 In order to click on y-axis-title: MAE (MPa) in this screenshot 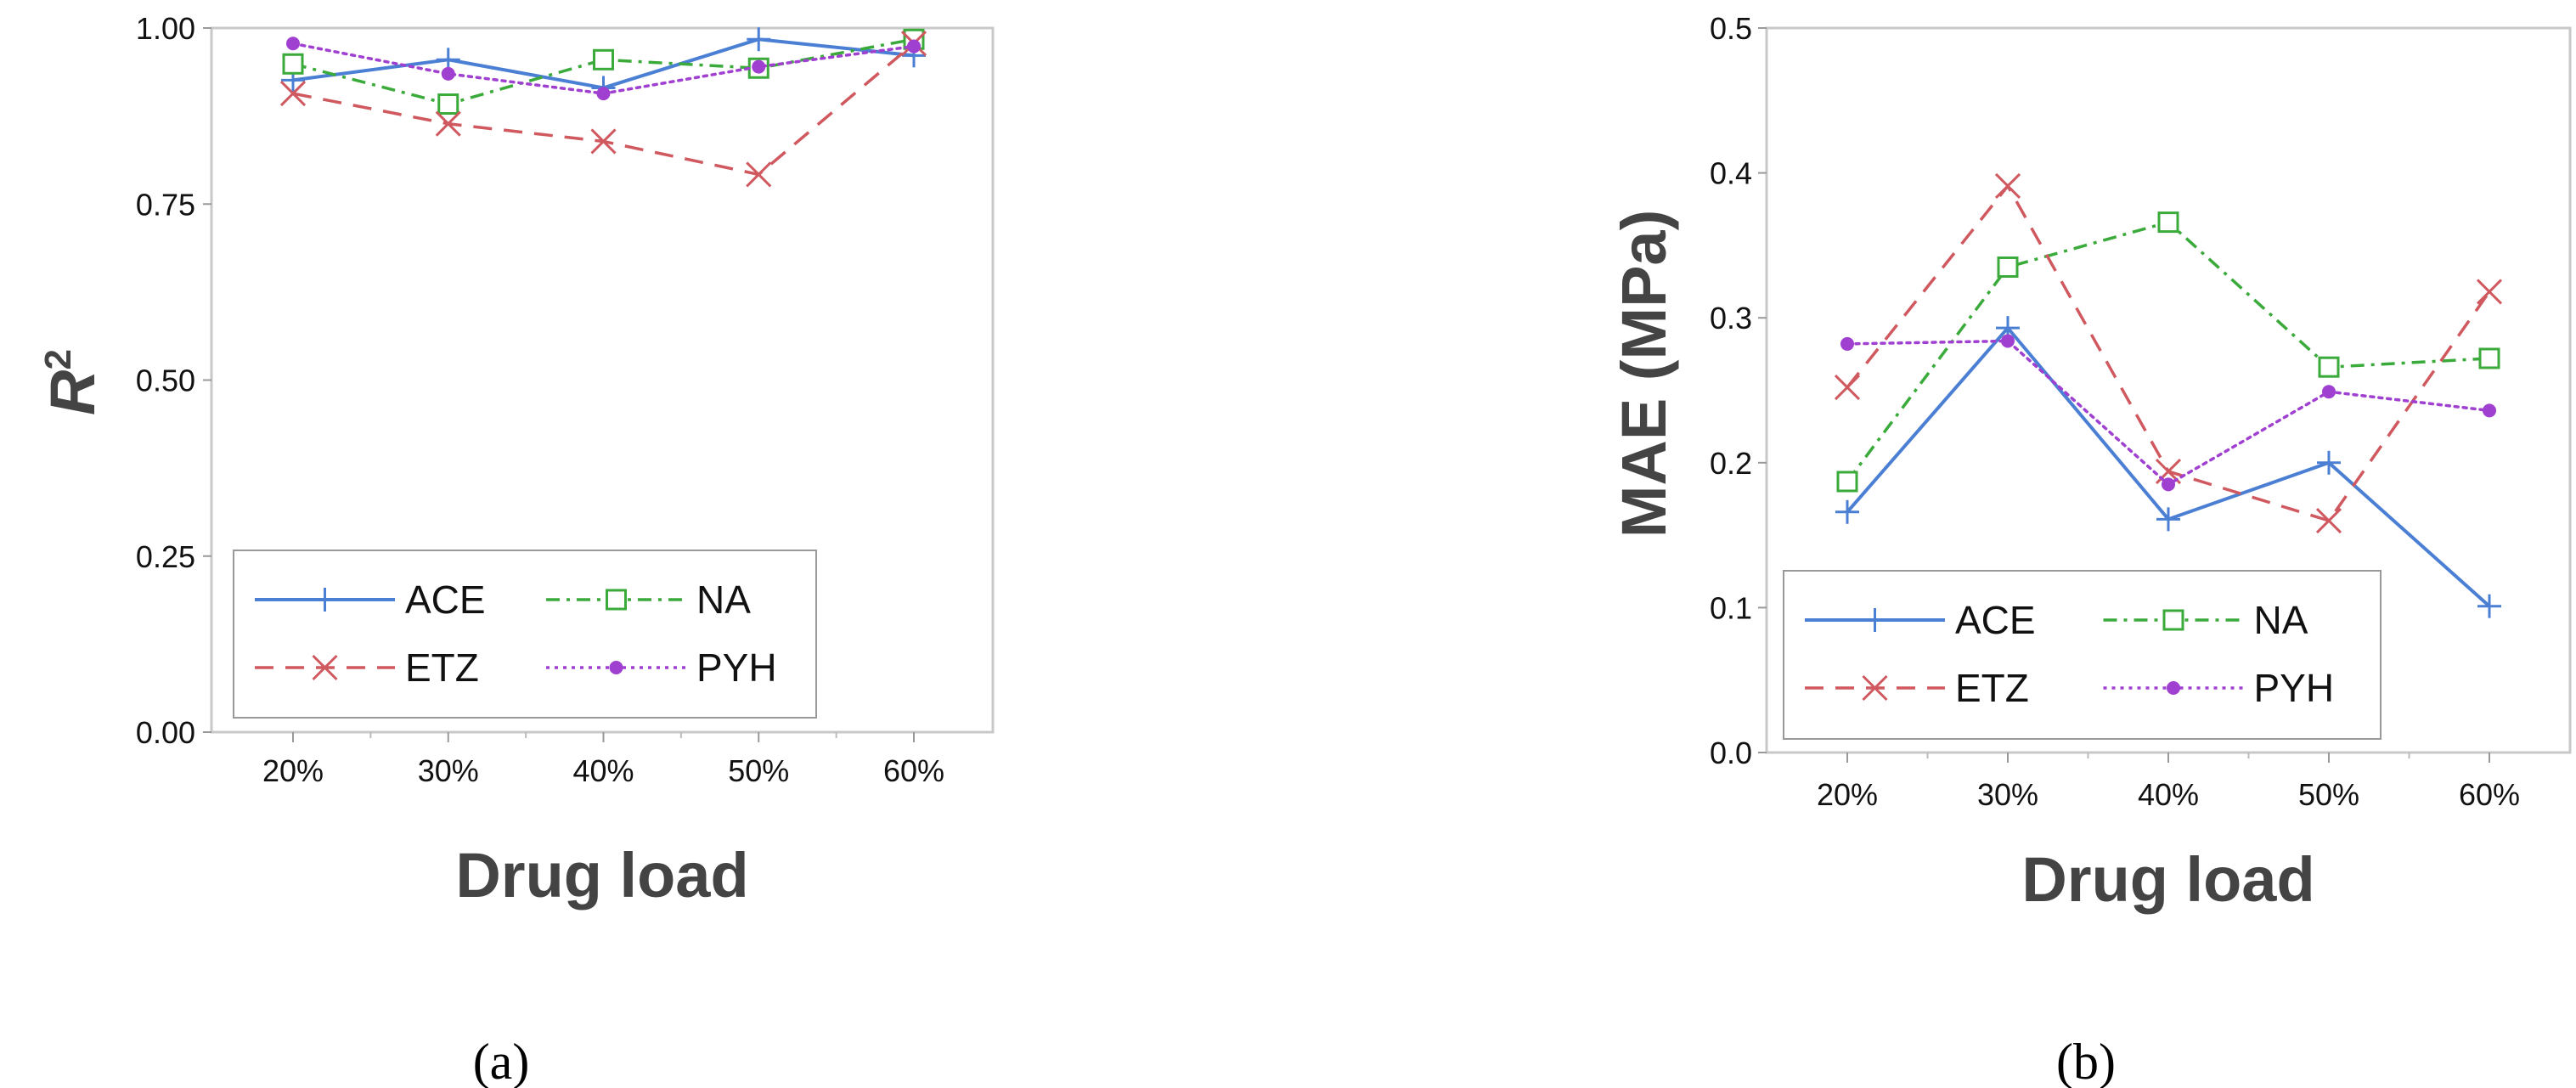, I will do `click(1644, 374)`.